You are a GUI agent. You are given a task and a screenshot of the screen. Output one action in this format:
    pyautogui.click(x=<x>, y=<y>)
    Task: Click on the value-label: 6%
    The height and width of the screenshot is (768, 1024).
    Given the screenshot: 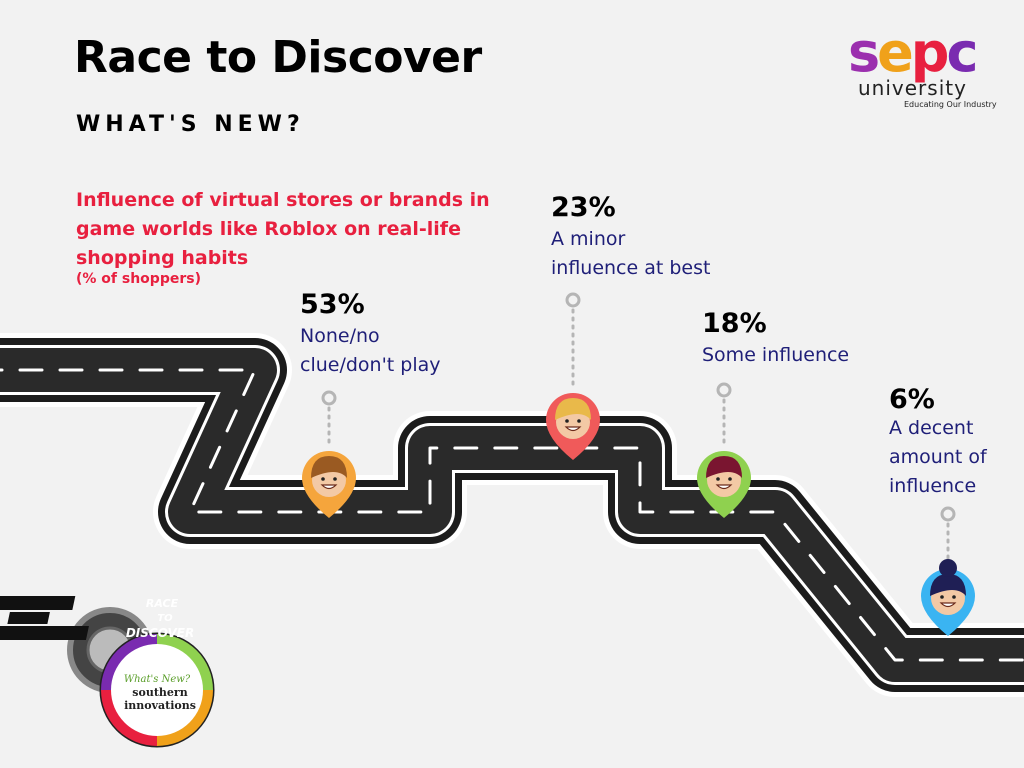 What is the action you would take?
    pyautogui.click(x=912, y=399)
    